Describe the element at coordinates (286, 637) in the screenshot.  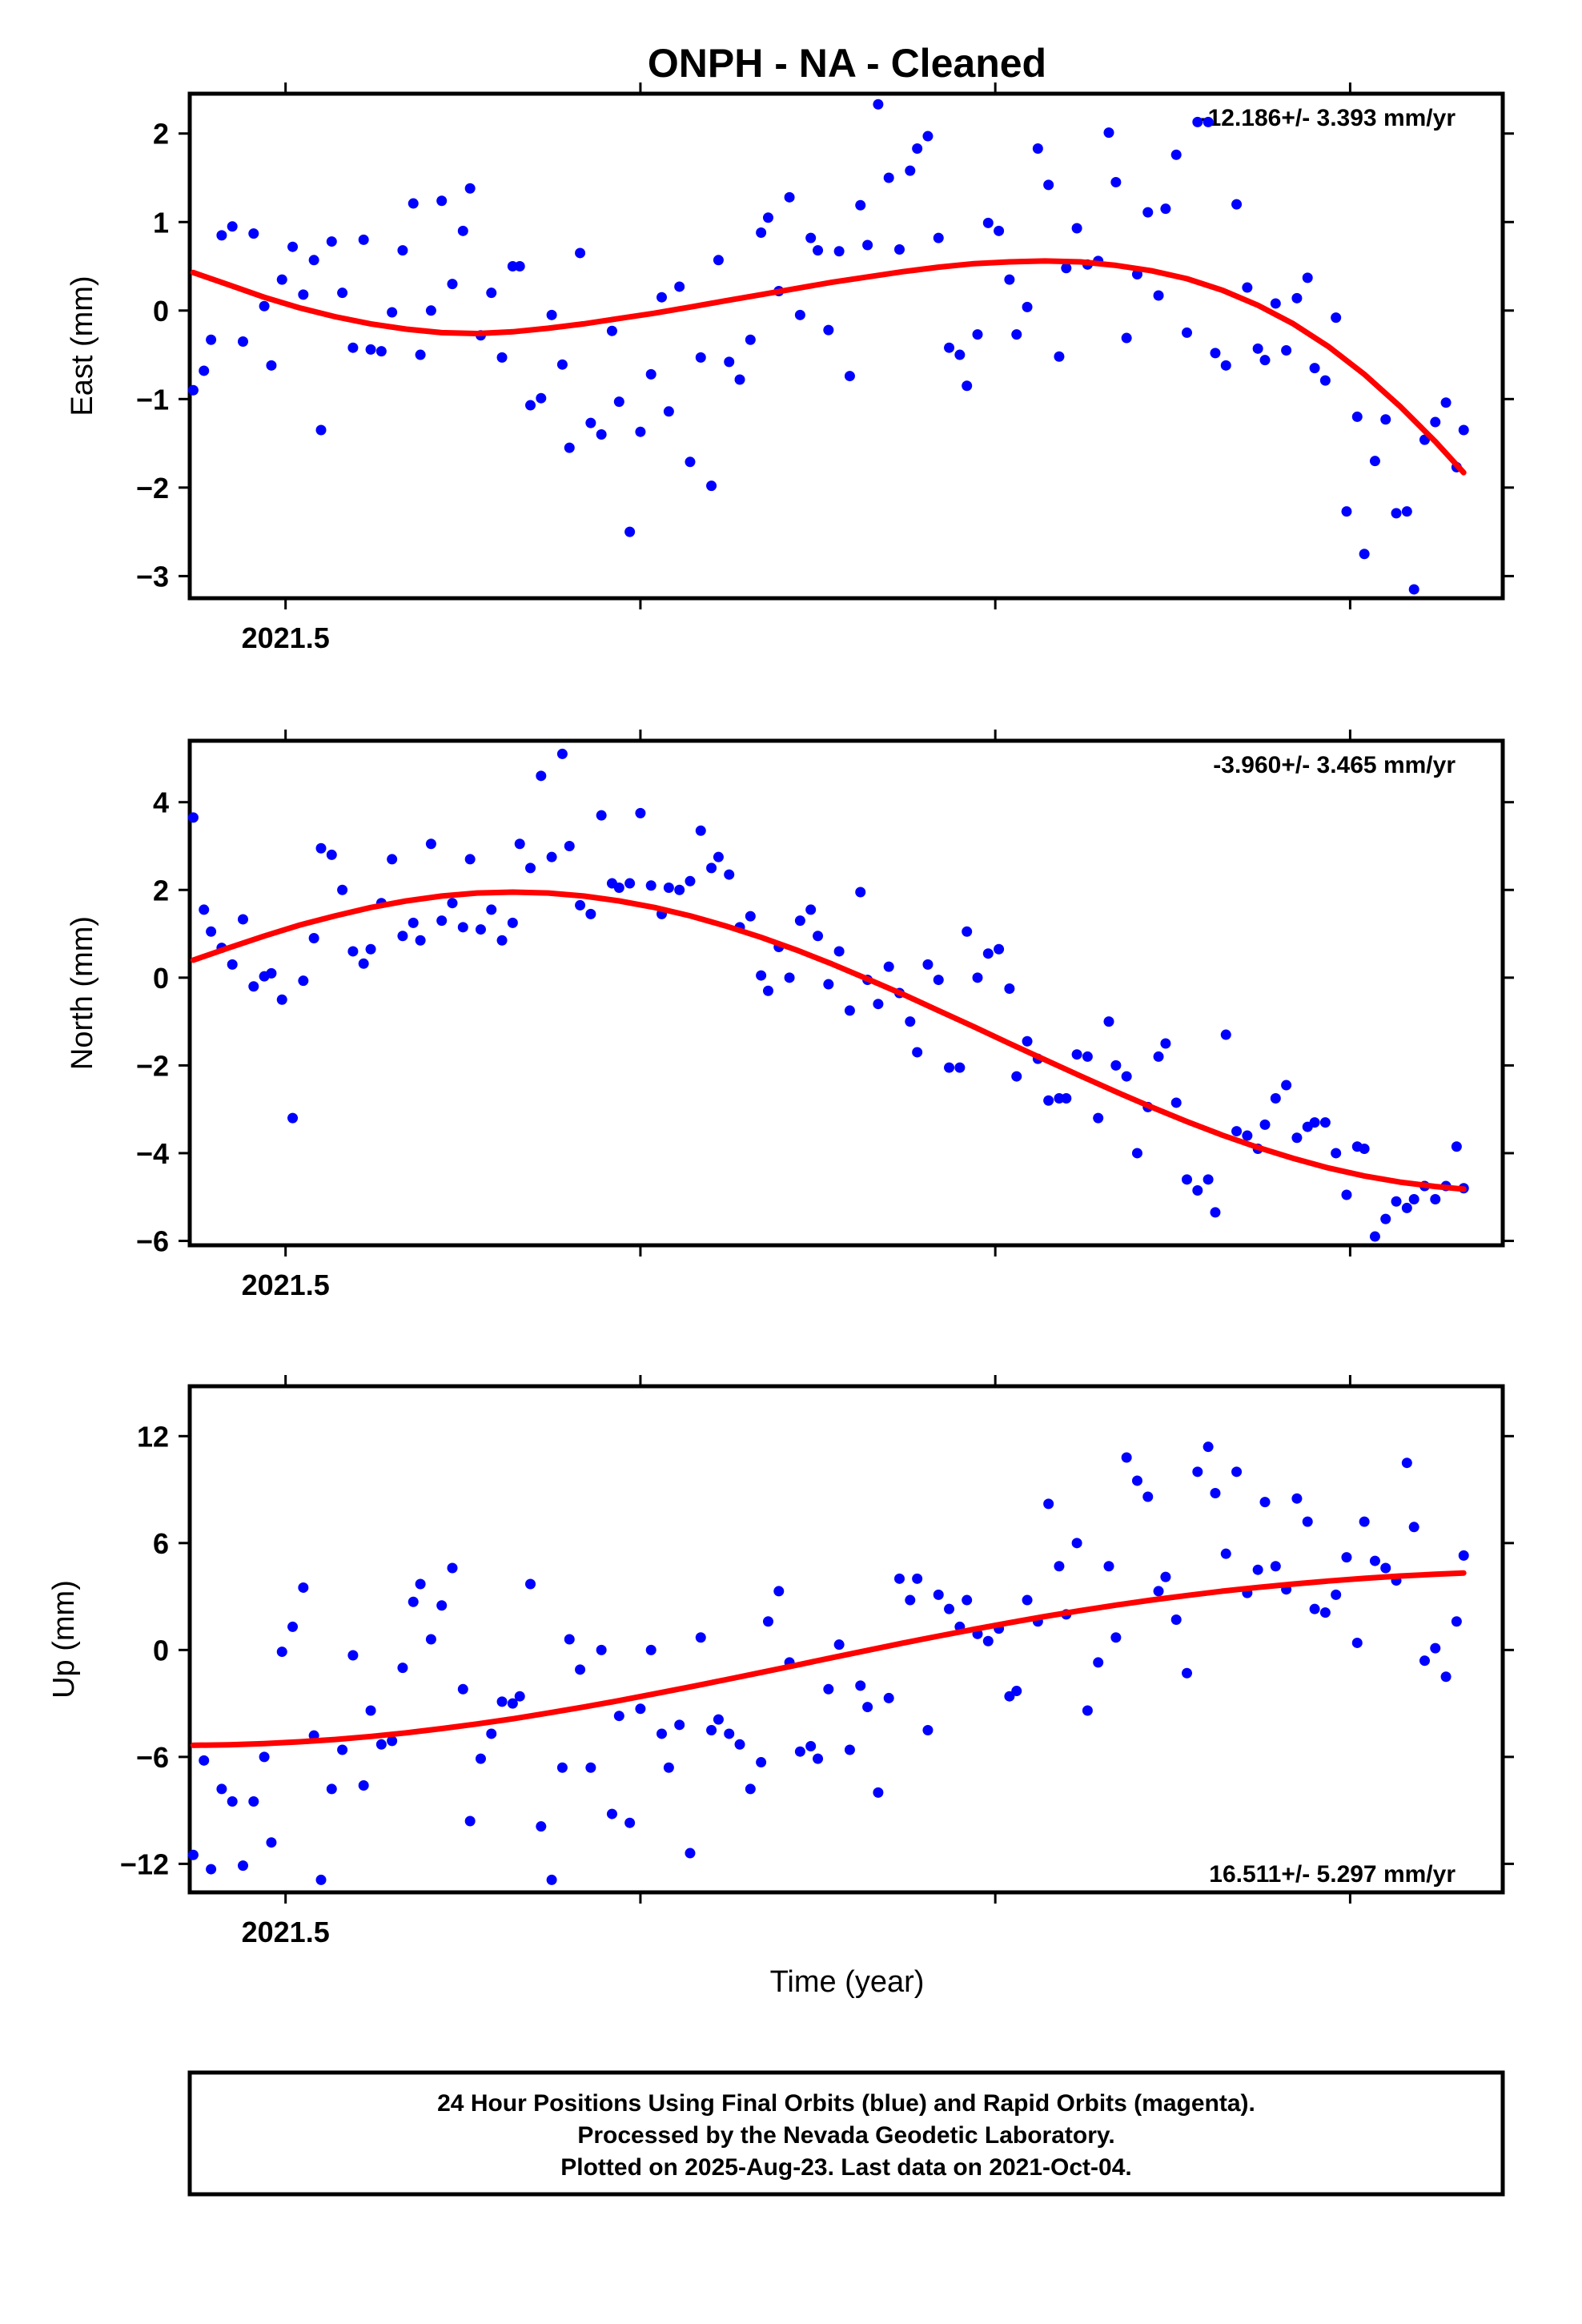
I see `x-tick-label: 2021.5` at that location.